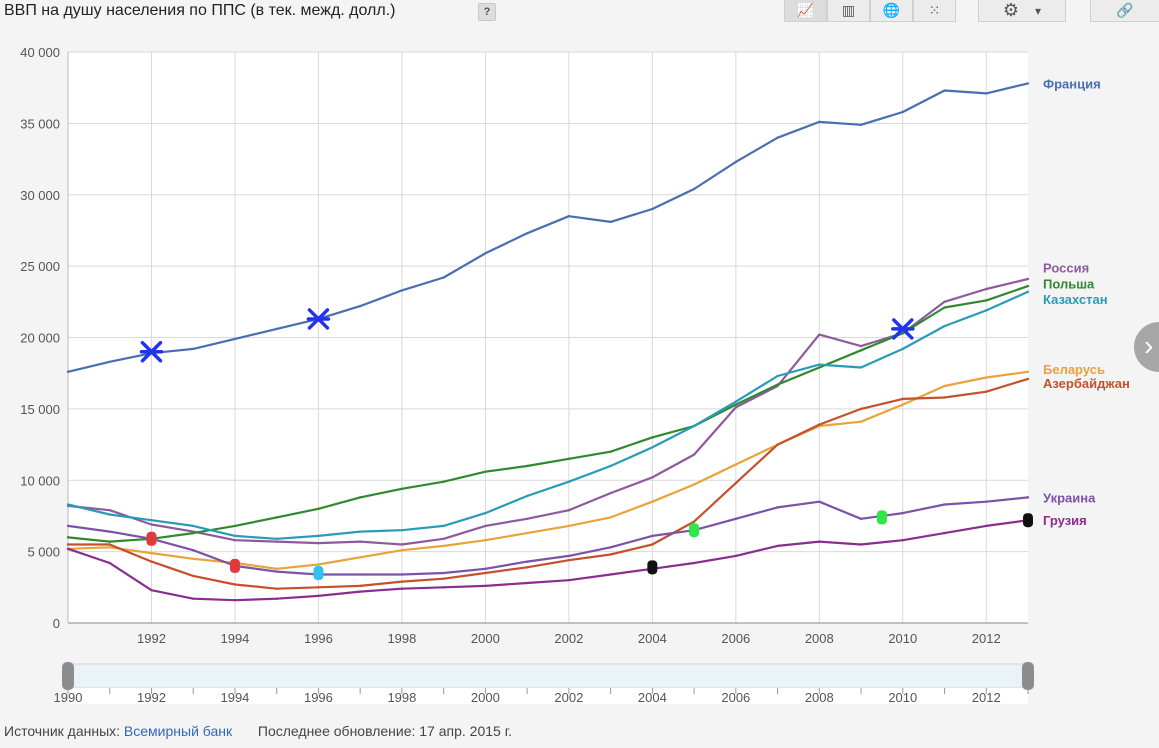 This screenshot has width=1159, height=748. Describe the element at coordinates (986, 638) in the screenshot. I see `x-tick-label: 2012` at that location.